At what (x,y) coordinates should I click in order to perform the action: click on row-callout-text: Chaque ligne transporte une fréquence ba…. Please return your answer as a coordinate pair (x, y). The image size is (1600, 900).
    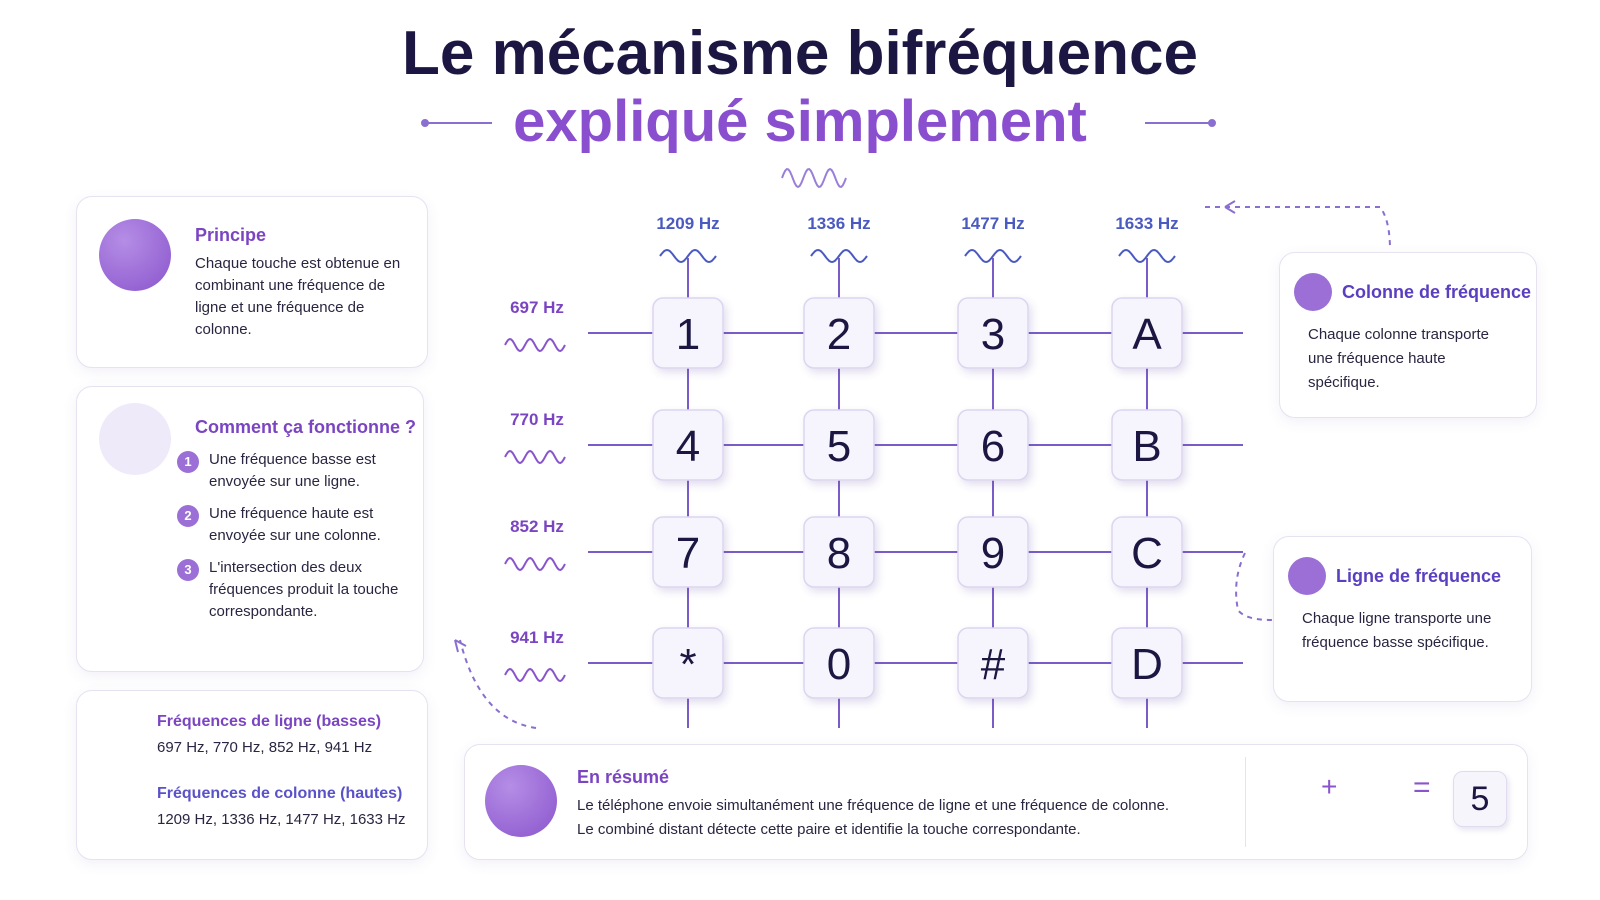
    Looking at the image, I should click on (1397, 630).